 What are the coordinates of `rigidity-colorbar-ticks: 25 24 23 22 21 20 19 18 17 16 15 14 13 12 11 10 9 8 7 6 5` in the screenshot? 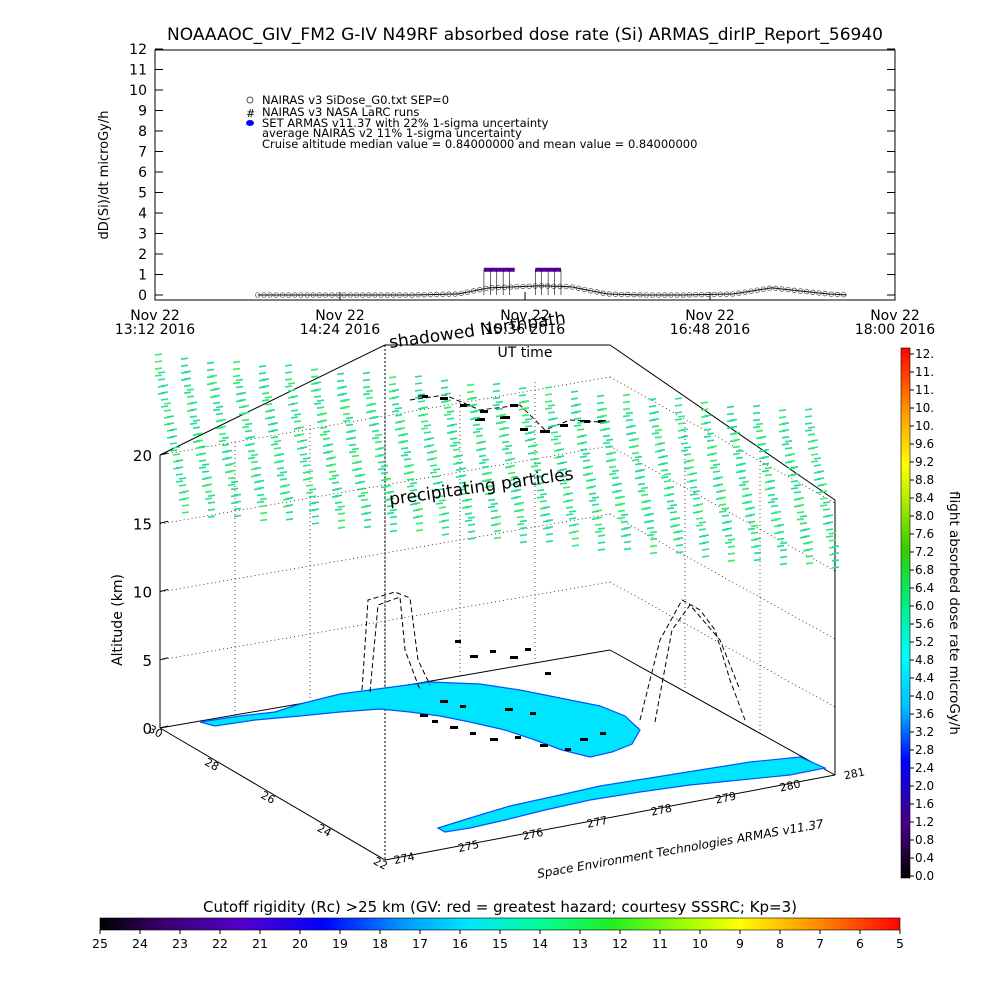 It's located at (498, 940).